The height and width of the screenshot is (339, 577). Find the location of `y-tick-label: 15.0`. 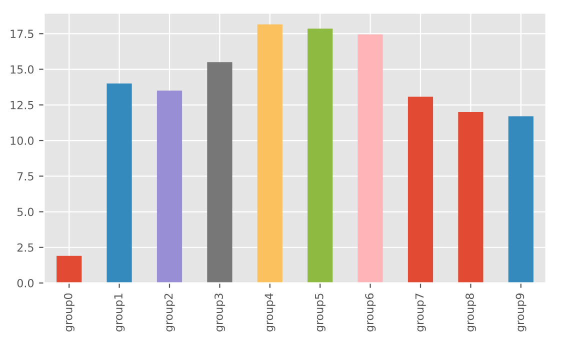

y-tick-label: 15.0 is located at coordinates (22, 69).